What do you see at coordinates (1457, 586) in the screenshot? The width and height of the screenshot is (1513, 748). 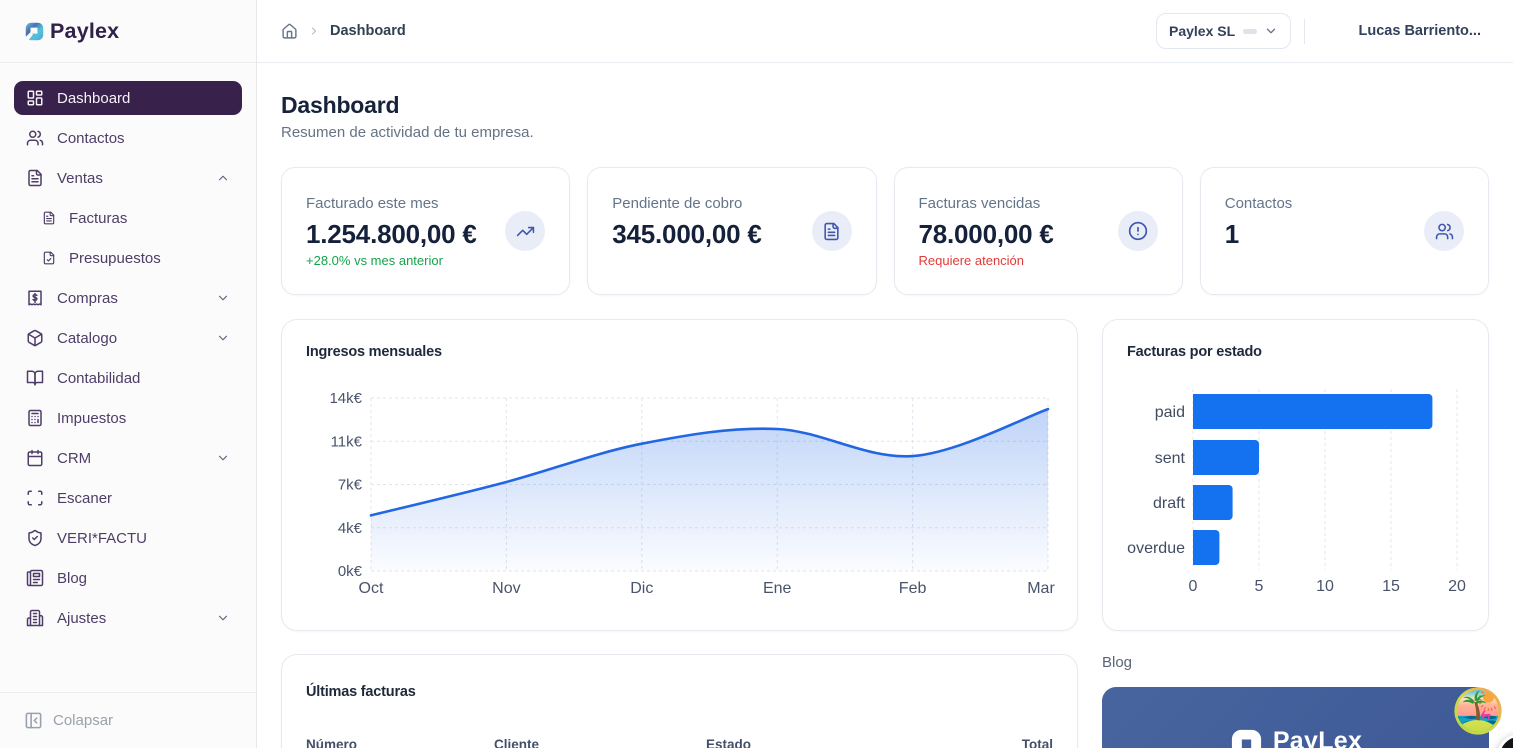 I see `svg-text: 20` at bounding box center [1457, 586].